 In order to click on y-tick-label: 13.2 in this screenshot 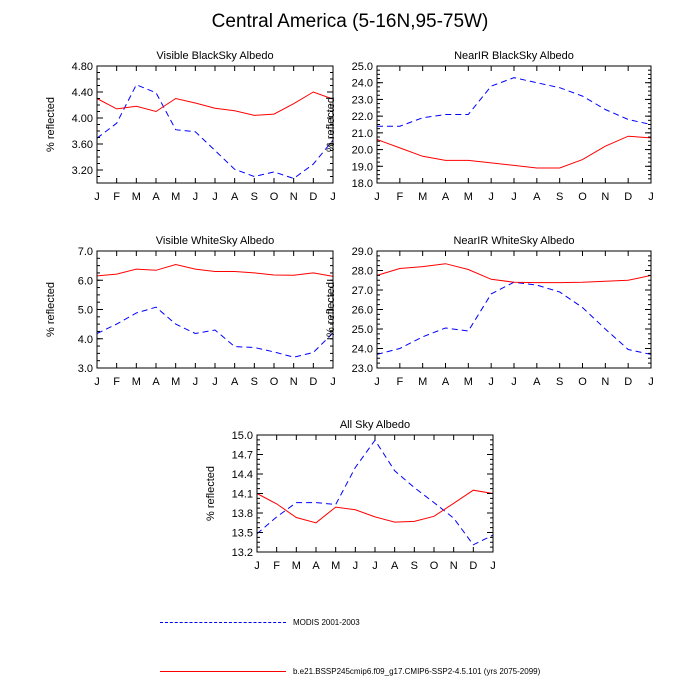, I will do `click(242, 553)`.